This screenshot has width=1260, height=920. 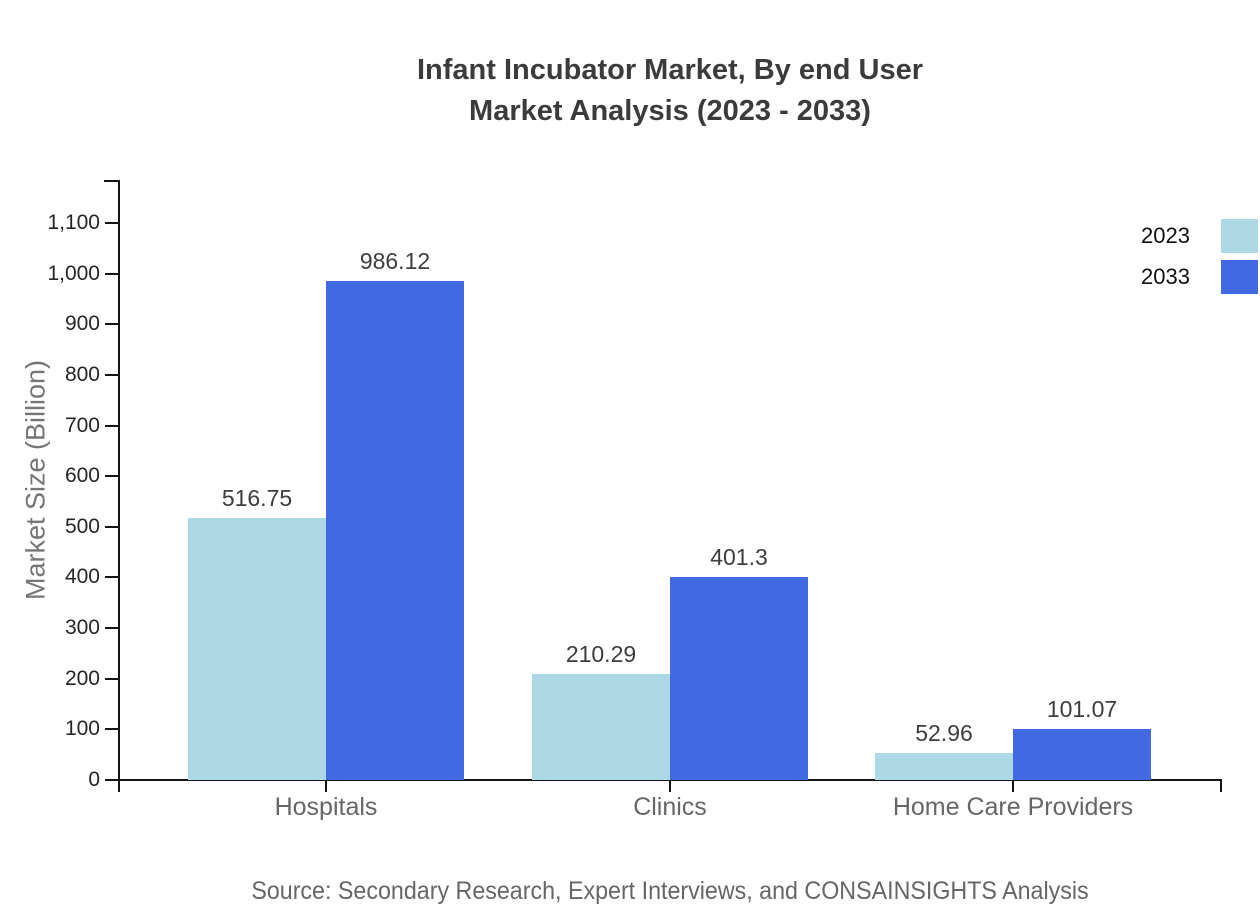 I want to click on y-tick-label: 800, so click(x=82, y=374).